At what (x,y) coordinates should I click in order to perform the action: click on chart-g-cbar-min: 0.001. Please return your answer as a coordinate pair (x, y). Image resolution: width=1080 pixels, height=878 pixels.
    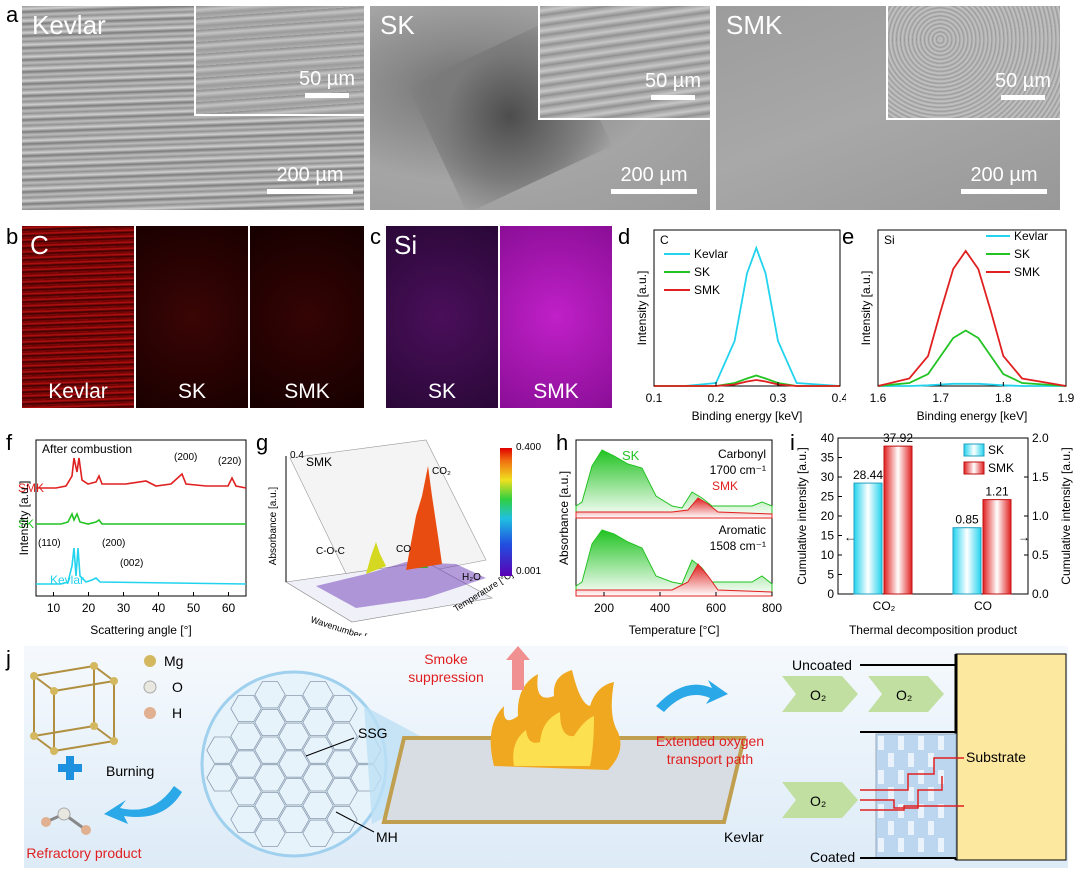
    Looking at the image, I should click on (528, 571).